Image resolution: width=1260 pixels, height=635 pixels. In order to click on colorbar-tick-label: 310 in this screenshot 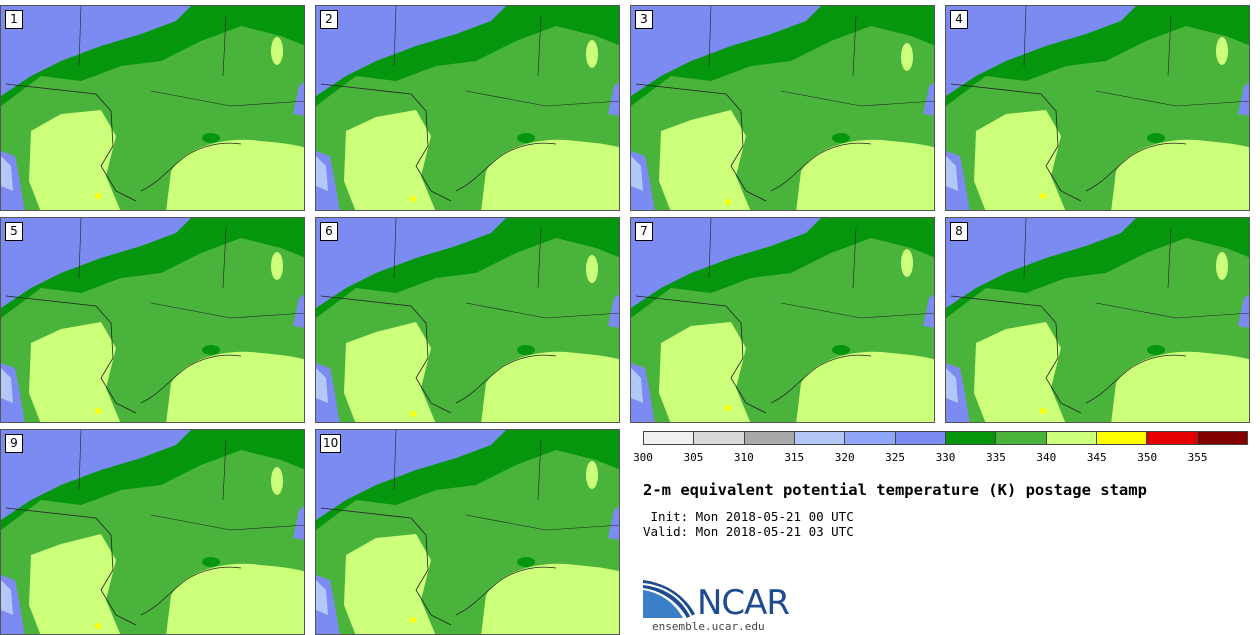, I will do `click(743, 457)`.